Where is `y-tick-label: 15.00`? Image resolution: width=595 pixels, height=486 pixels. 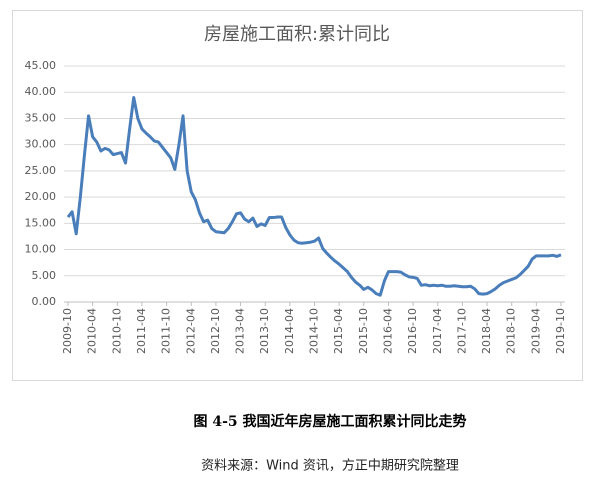 y-tick-label: 15.00 is located at coordinates (41, 222).